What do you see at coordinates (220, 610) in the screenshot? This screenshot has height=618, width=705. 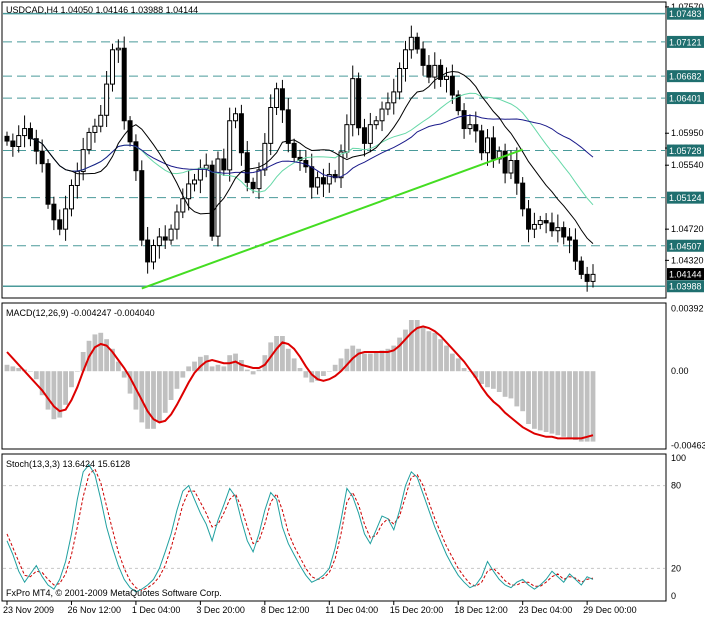 I see `time-tick-label: 3 Dec 20:00` at bounding box center [220, 610].